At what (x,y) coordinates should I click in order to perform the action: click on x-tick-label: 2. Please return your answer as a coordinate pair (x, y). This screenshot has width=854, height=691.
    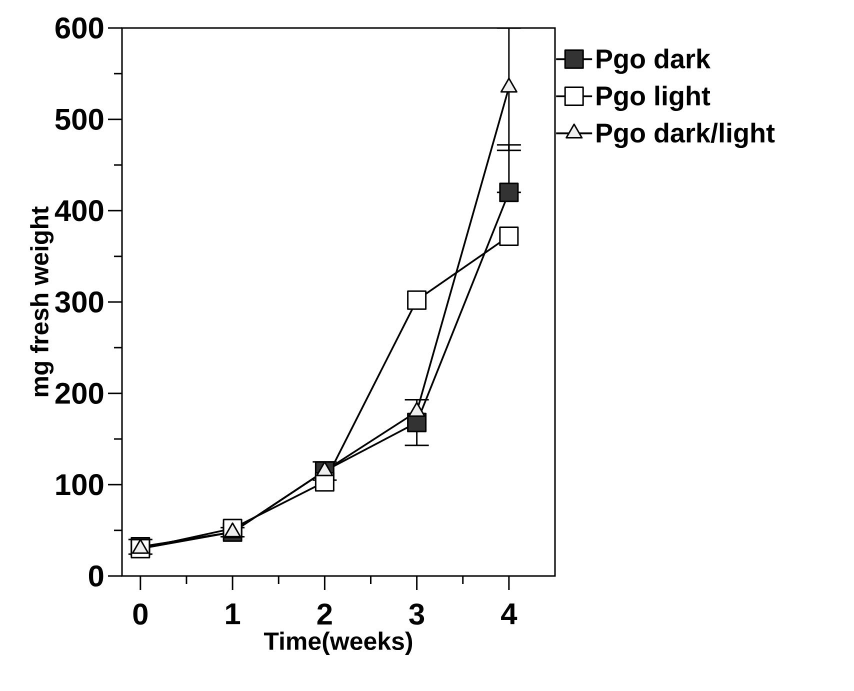
    Looking at the image, I should click on (324, 614).